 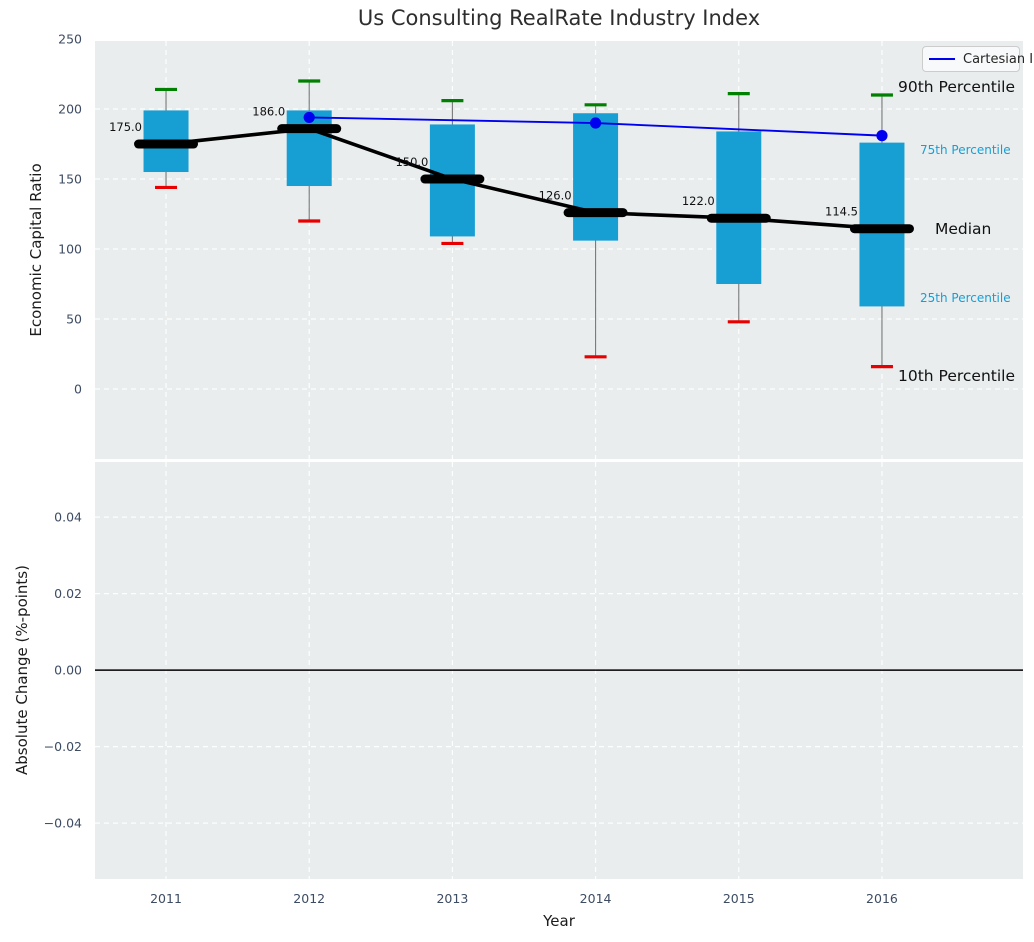 What do you see at coordinates (70, 39) in the screenshot?
I see `ytick-top-250: 250` at bounding box center [70, 39].